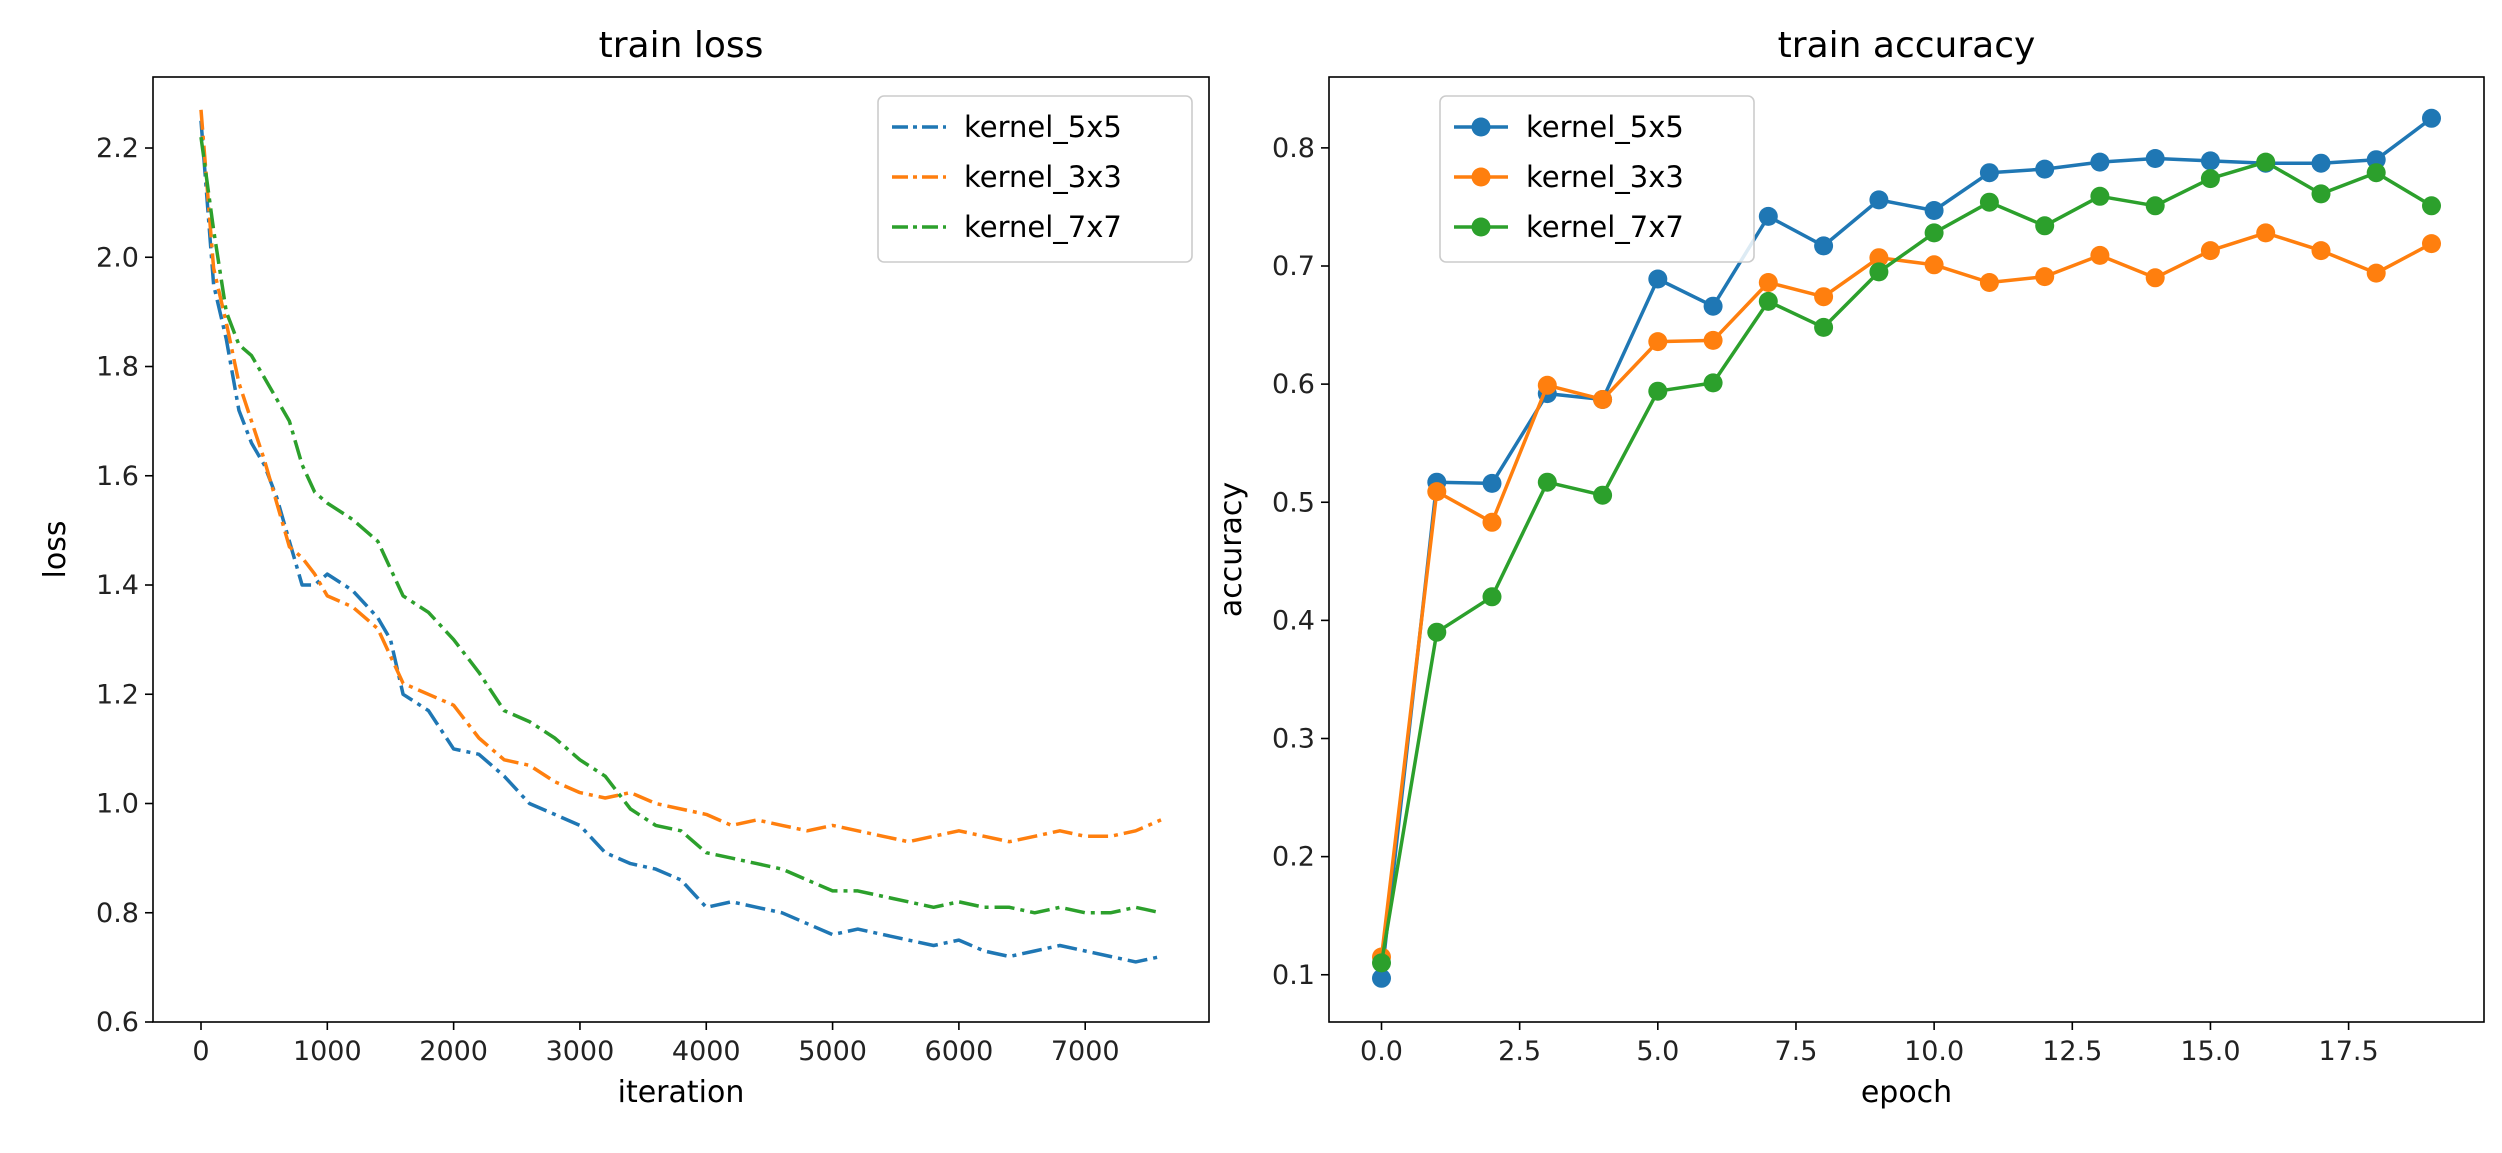  Describe the element at coordinates (959, 1051) in the screenshot. I see `x-tick-label: 6000` at that location.